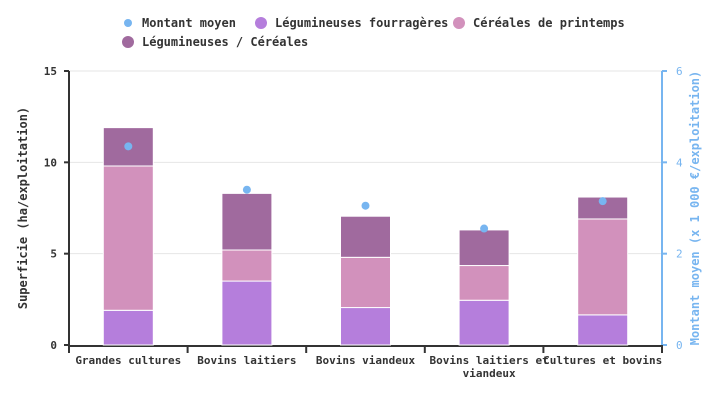 Image resolution: width=725 pixels, height=404 pixels. I want to click on x-tick-label: Cultures et bovins, so click(602, 360).